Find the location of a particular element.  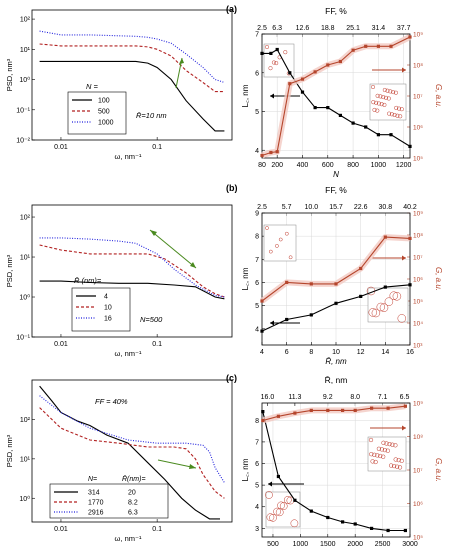

top-tick-label: 2.5 is located at coordinates (262, 207).